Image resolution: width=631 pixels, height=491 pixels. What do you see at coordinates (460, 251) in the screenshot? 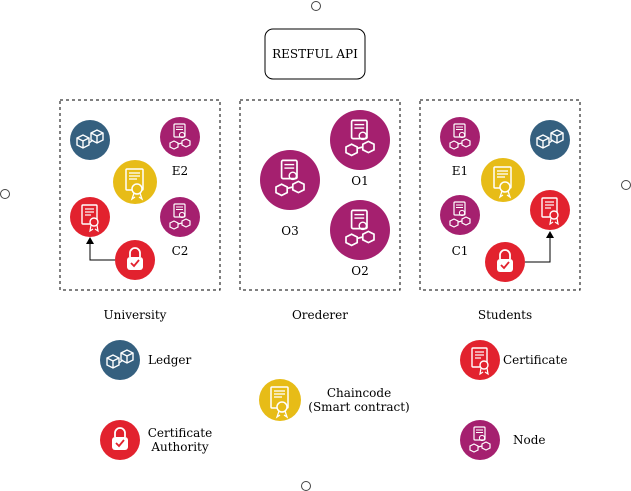
I see `node-c1-label: C1` at bounding box center [460, 251].